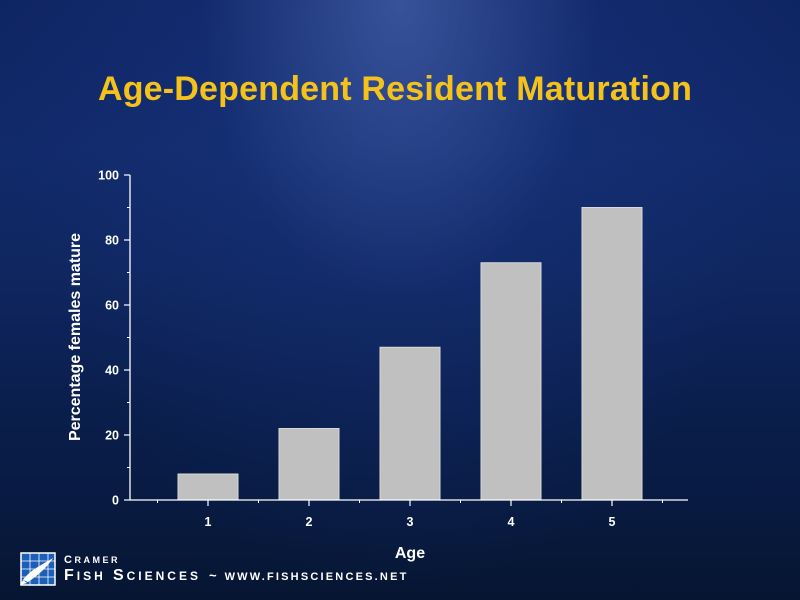  What do you see at coordinates (112, 371) in the screenshot?
I see `y-tick-label-40: 40` at bounding box center [112, 371].